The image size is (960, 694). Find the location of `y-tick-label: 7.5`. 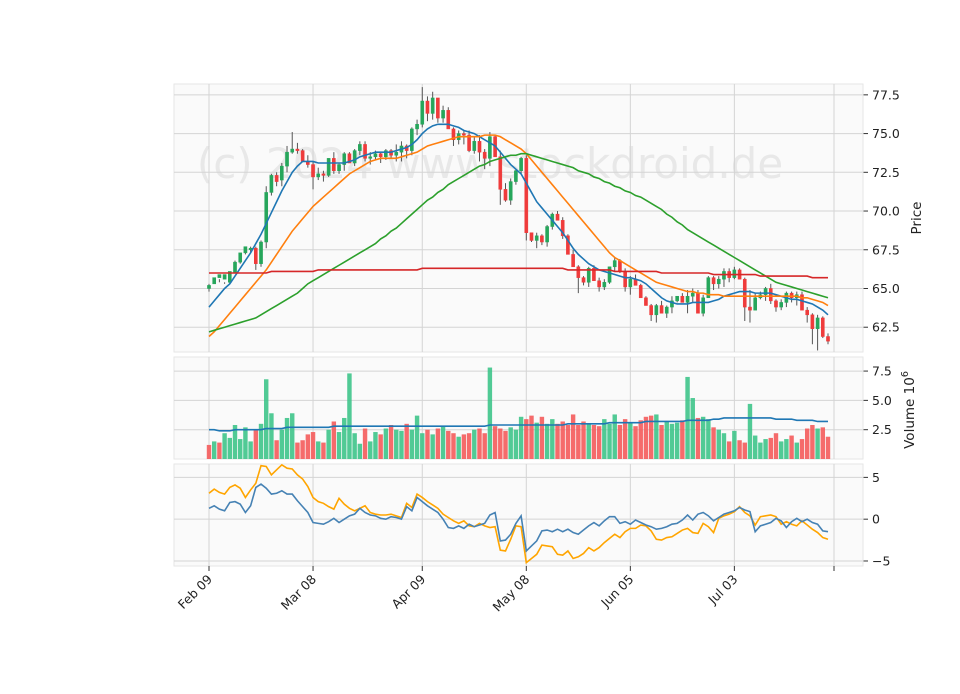

y-tick-label: 7.5 is located at coordinates (882, 371).